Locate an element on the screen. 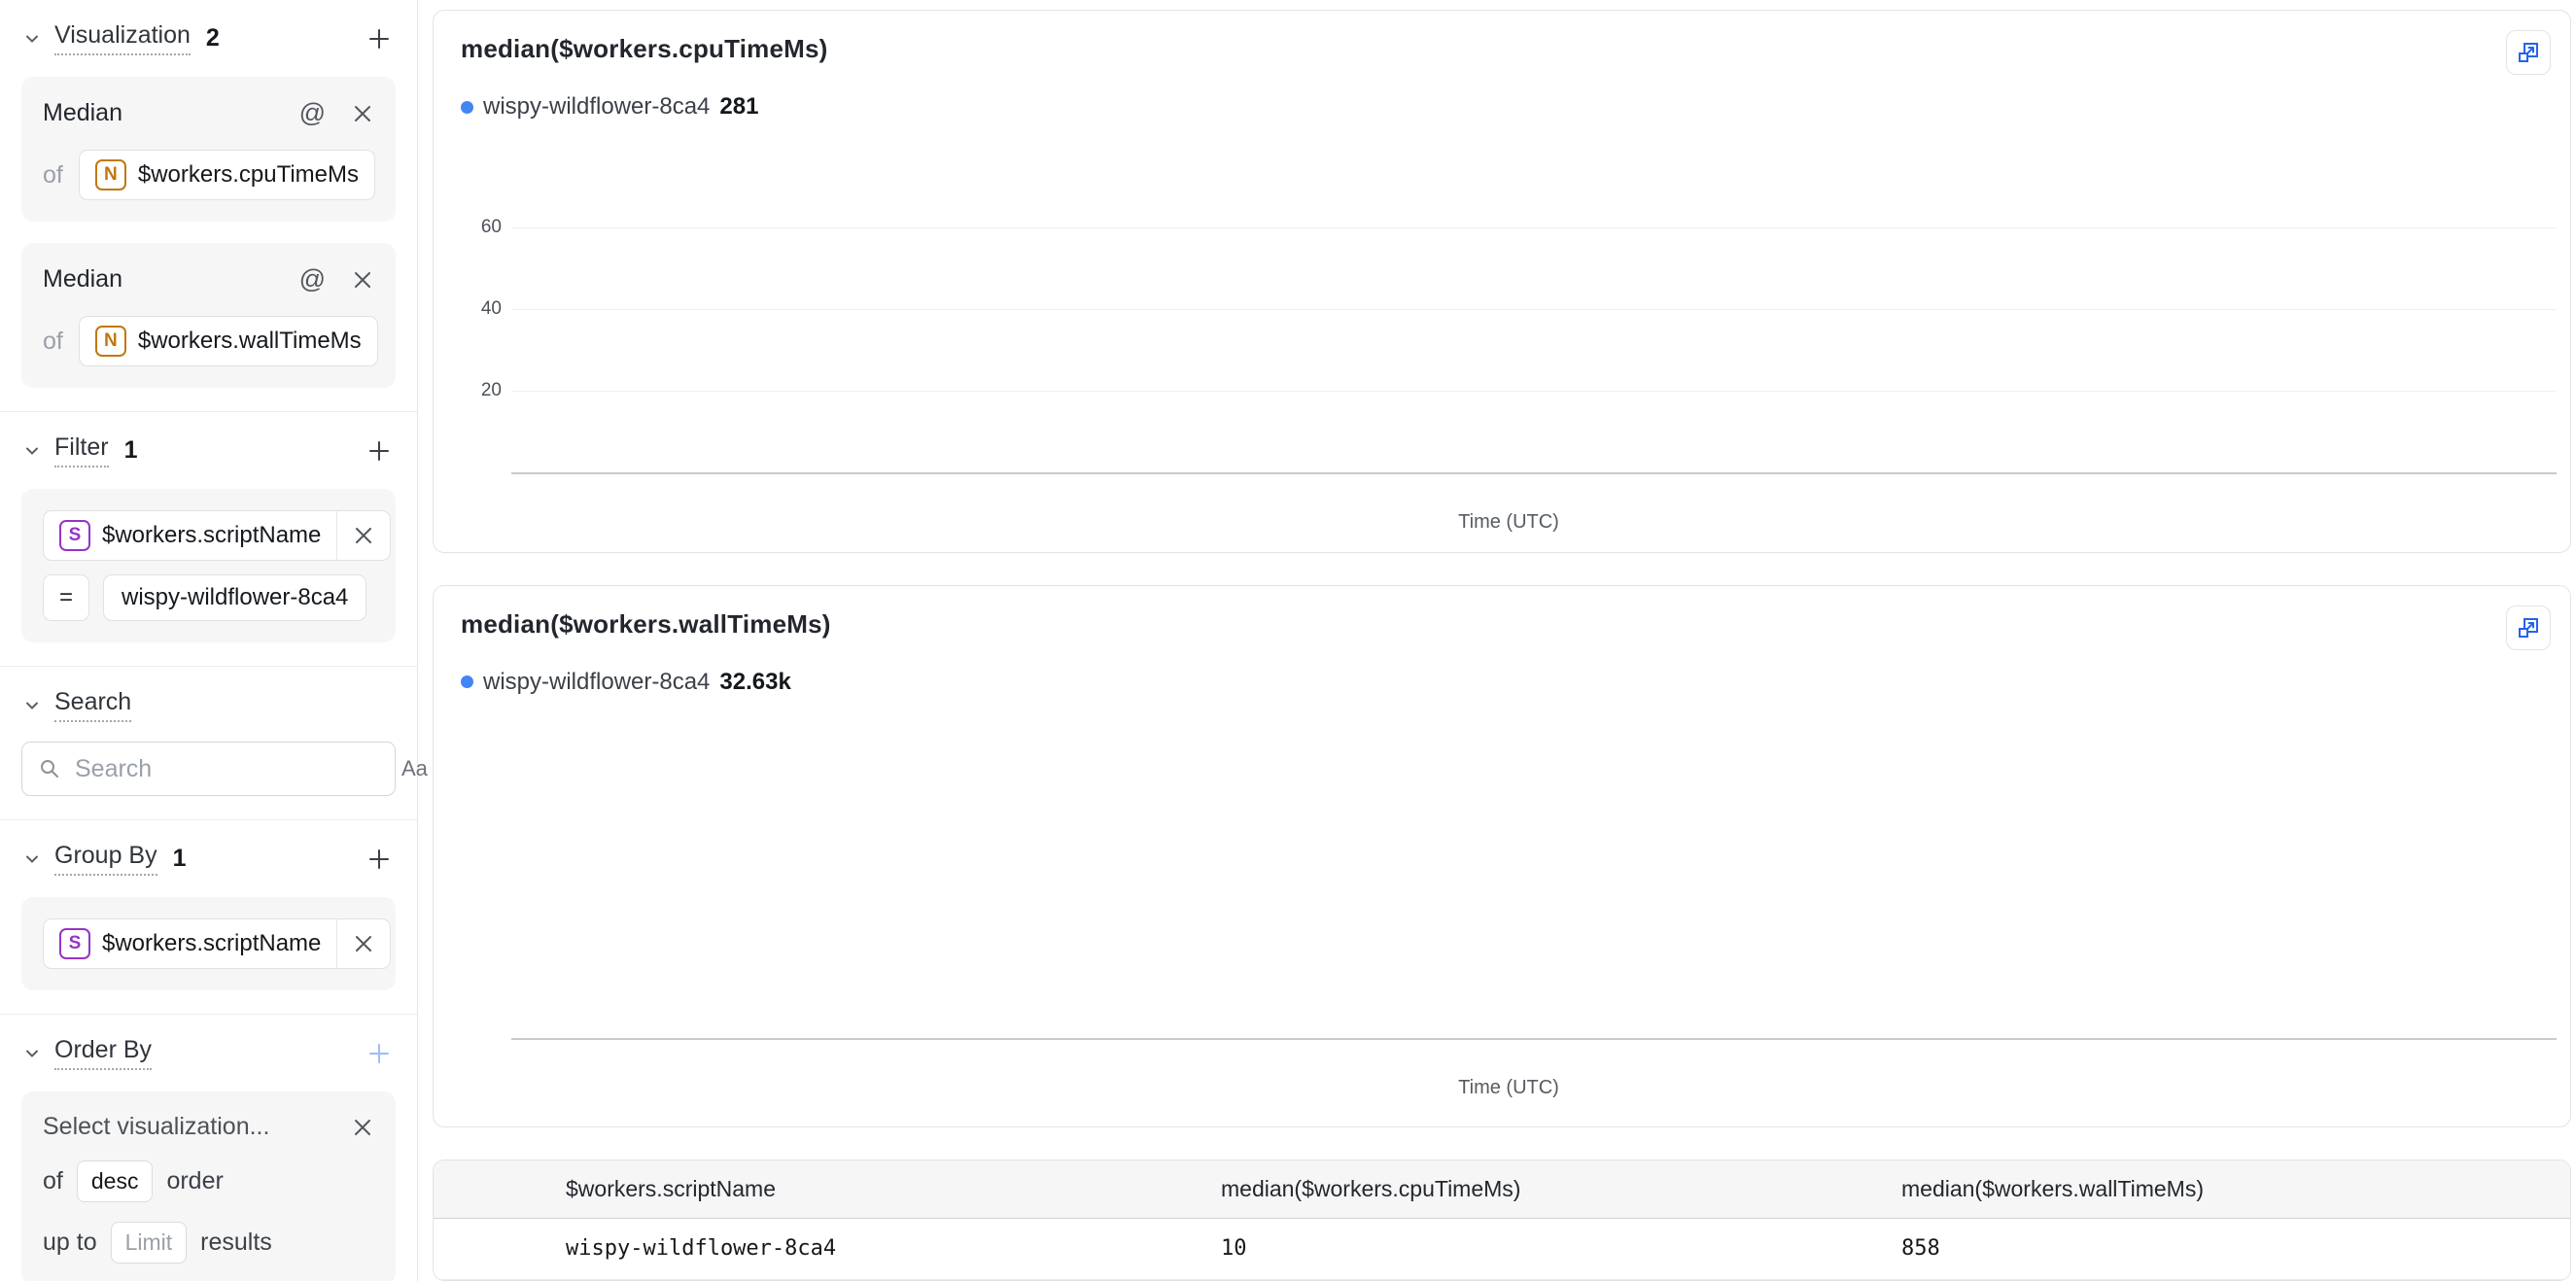 The height and width of the screenshot is (1281, 2576). y-axis: 20 40 60 is located at coordinates (486, 310).